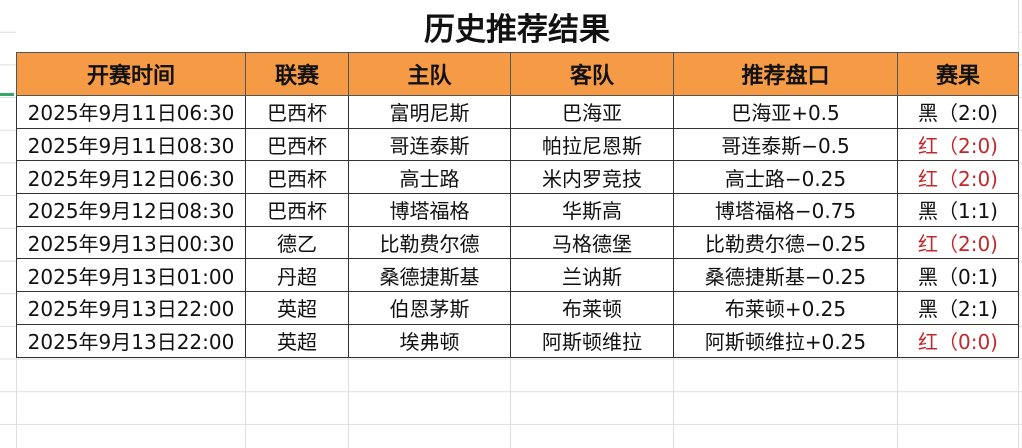 This screenshot has width=1022, height=448. I want to click on result-cell: 黑（0:1), so click(958, 275).